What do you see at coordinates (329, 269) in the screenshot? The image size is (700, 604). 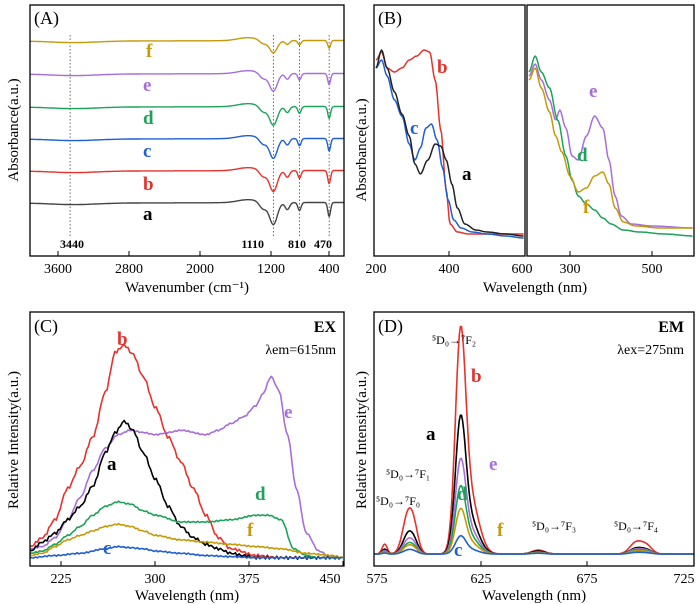 I see `panel-a-xtick-label: 400` at bounding box center [329, 269].